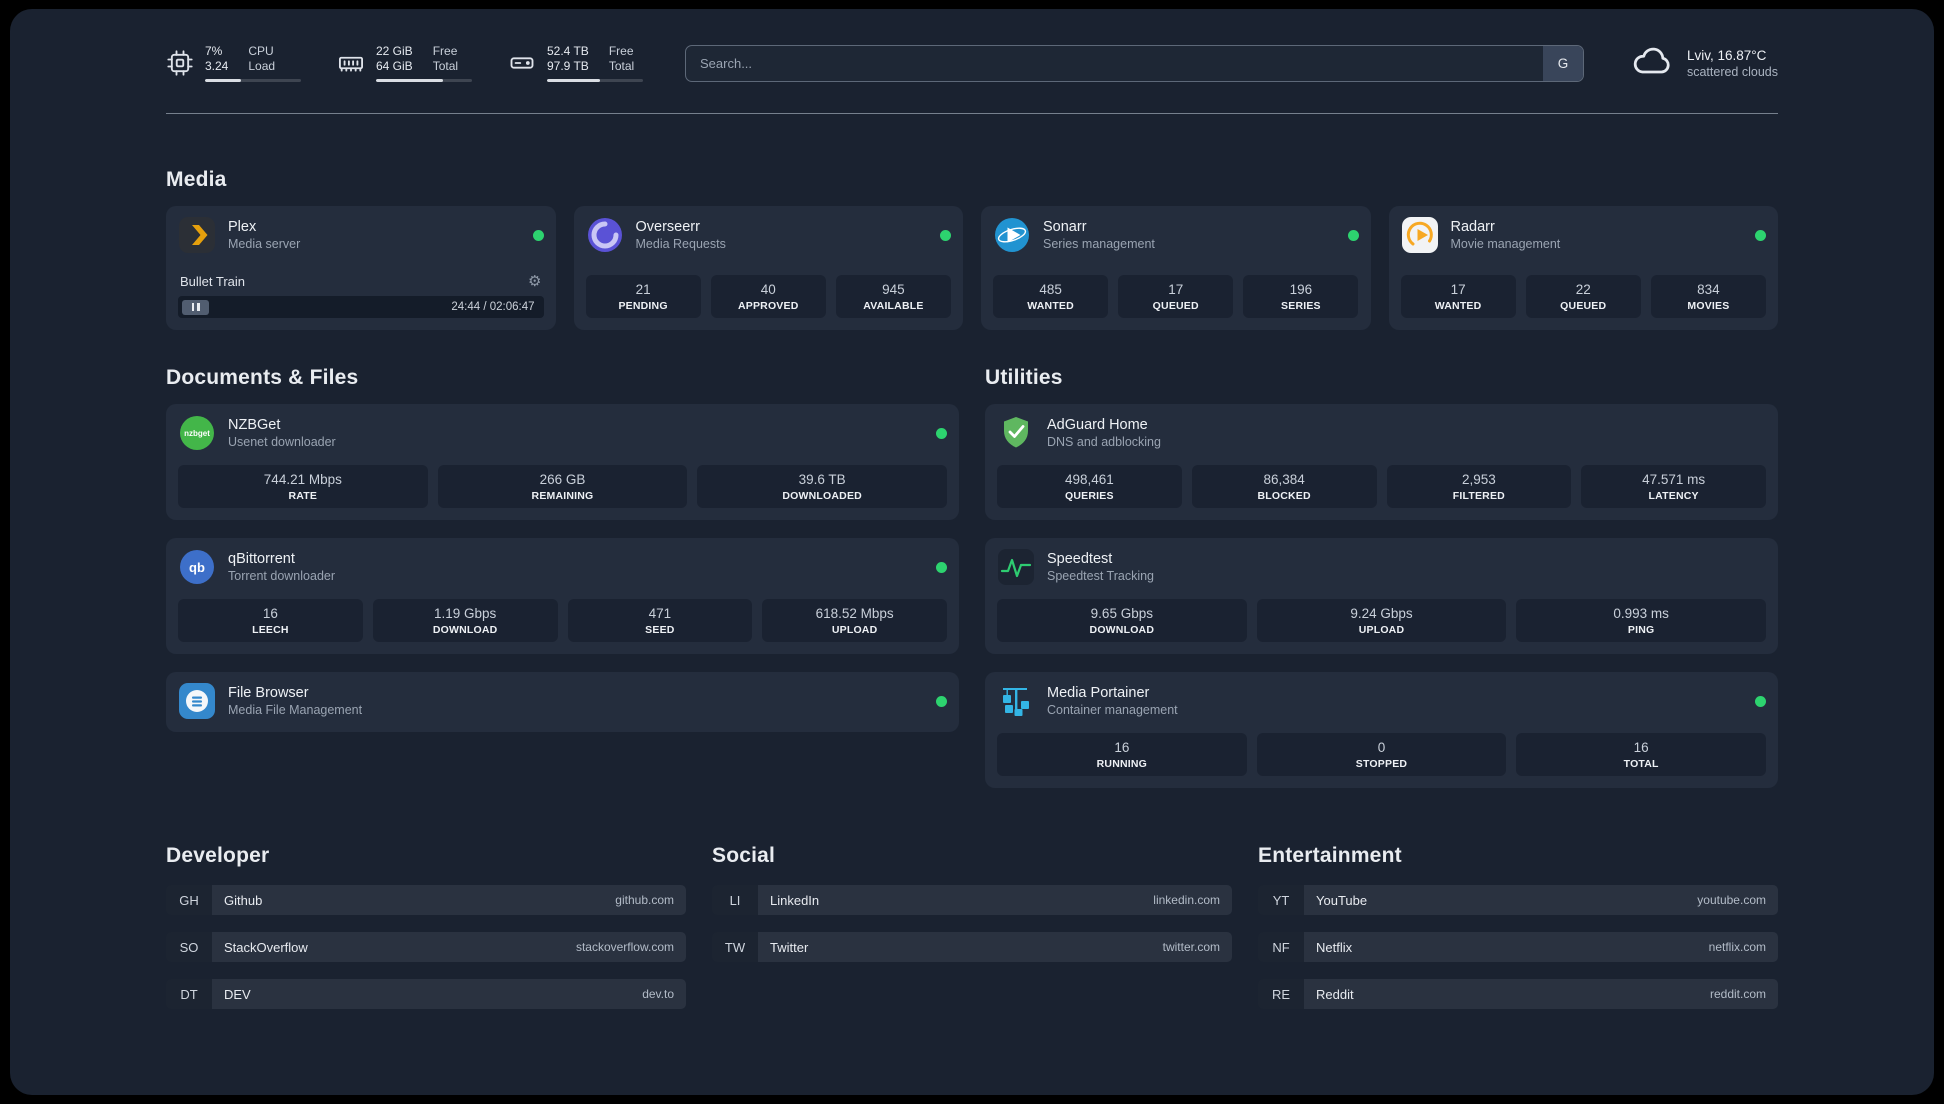 This screenshot has width=1944, height=1104. I want to click on search-input, so click(1114, 63).